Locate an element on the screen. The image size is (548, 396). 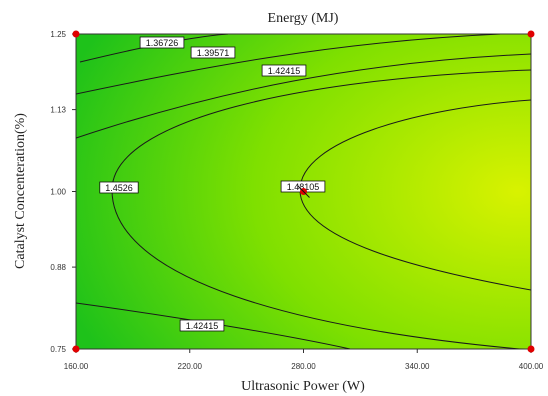
y-tick-label: 1.25 is located at coordinates (58, 34).